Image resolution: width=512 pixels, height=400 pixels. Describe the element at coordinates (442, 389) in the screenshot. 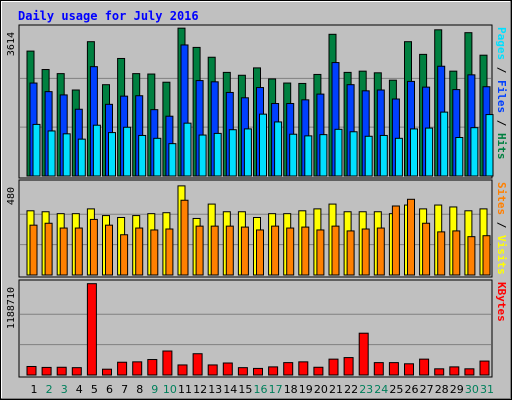

I see `day-label-28: 28` at that location.